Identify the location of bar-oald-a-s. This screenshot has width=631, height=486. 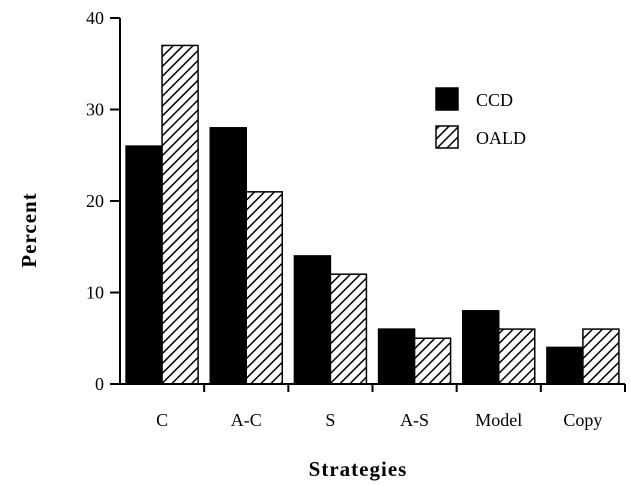
(432, 361).